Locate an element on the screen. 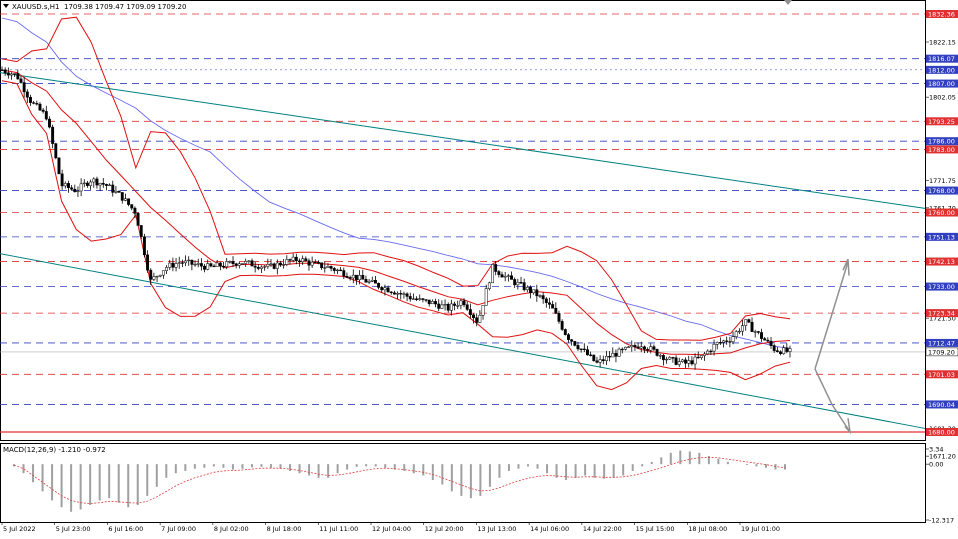 This screenshot has height=539, width=958. symbol-label: XAUUSD.s,H1 is located at coordinates (35, 7).